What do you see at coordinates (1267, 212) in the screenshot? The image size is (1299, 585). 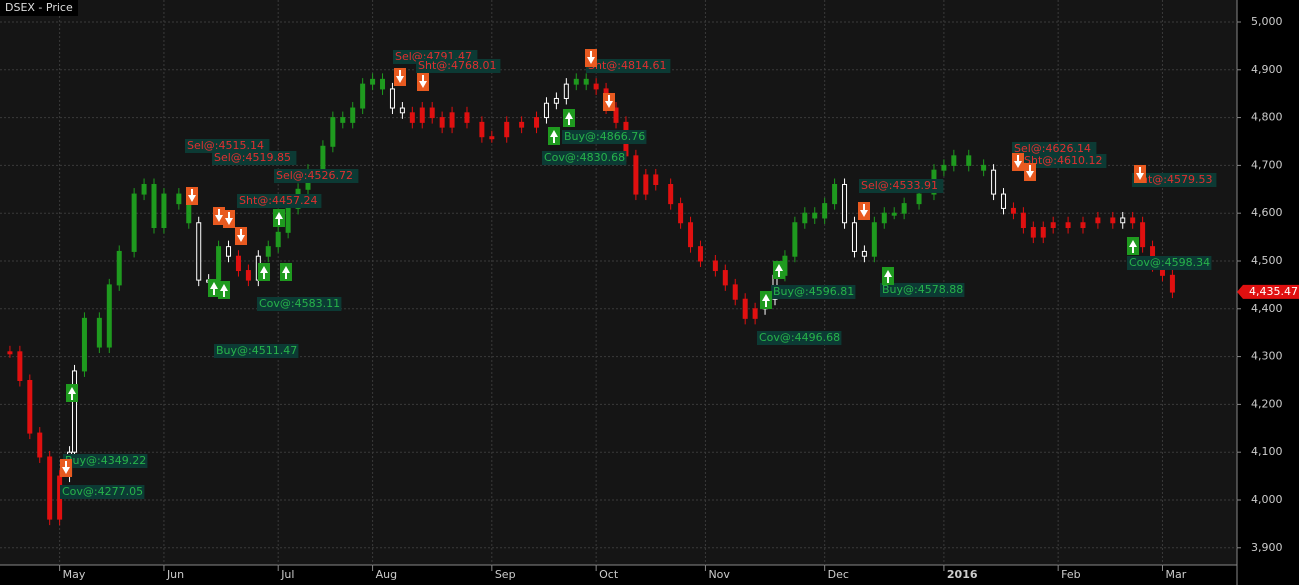 I see `y-tick-label: 4,600` at bounding box center [1267, 212].